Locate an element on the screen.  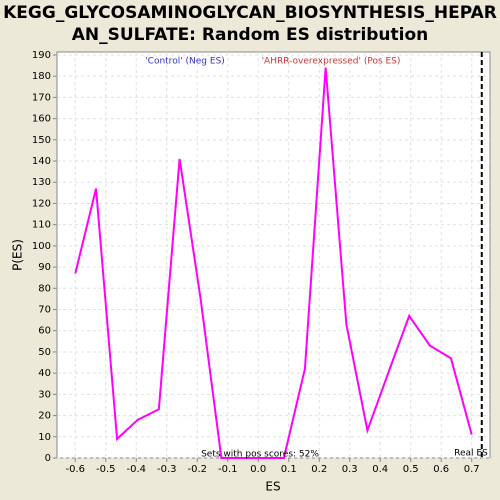
y-tick-label: 90 is located at coordinates (44, 267).